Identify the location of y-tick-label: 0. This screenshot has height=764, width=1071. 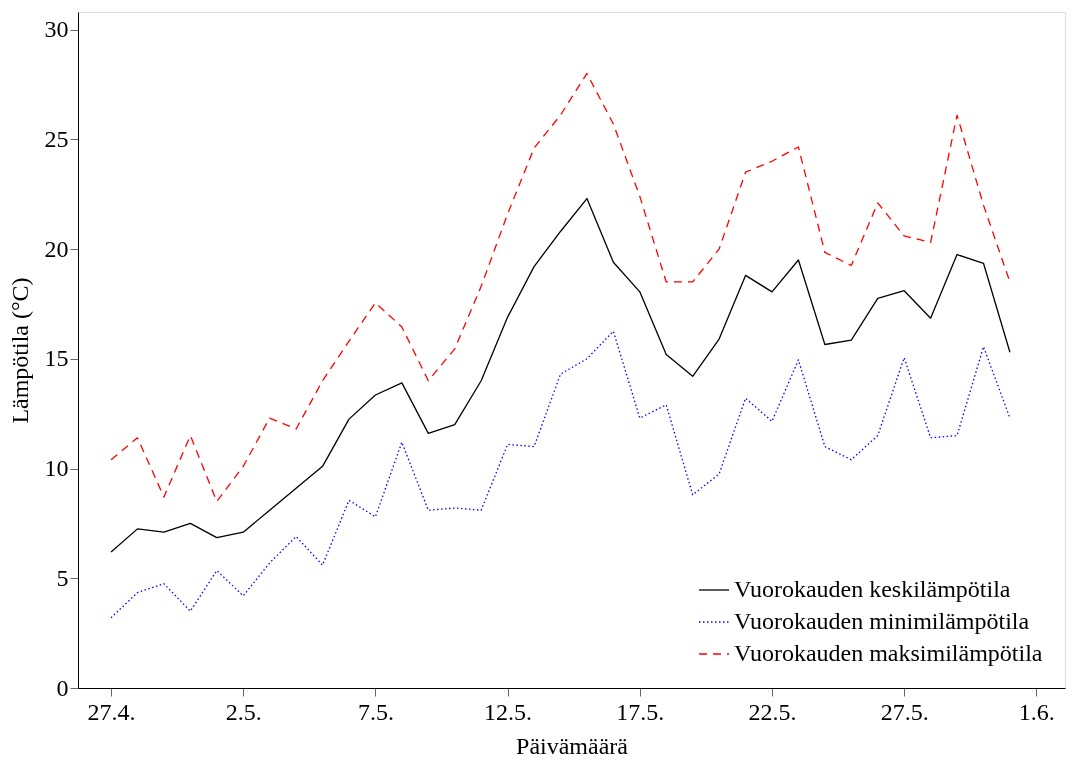
(62, 687).